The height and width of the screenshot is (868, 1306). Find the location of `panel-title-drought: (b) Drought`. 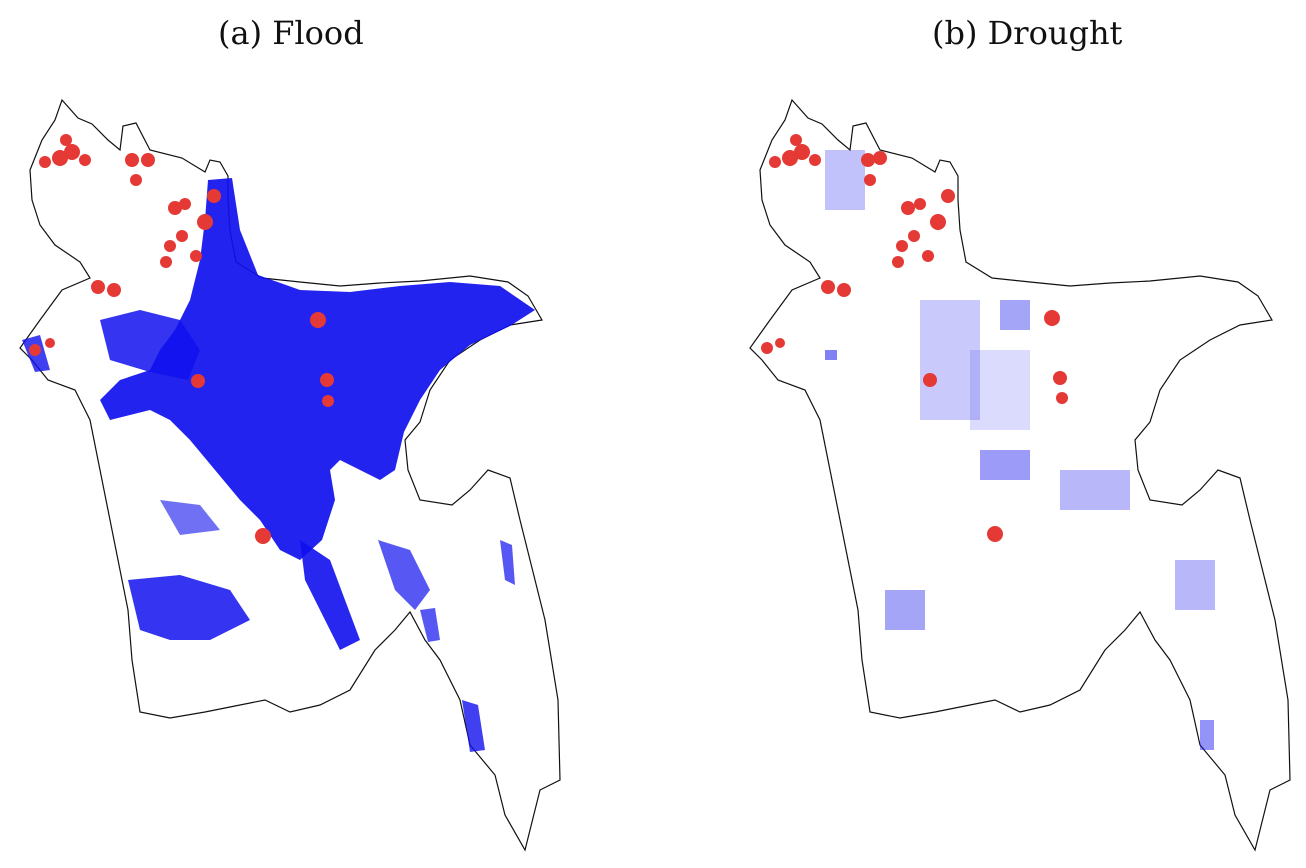

panel-title-drought: (b) Drought is located at coordinates (1027, 33).